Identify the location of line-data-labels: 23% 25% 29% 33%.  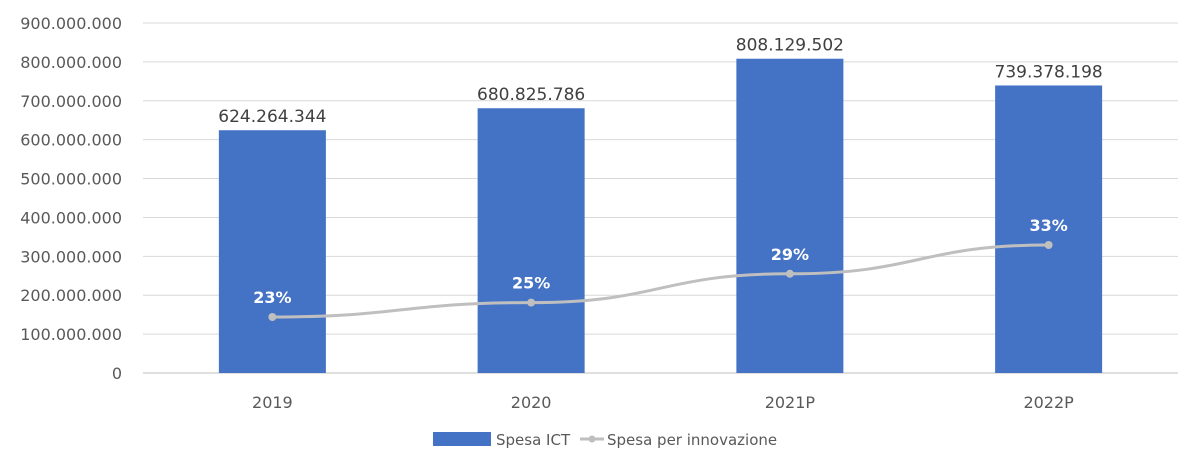
(660, 261).